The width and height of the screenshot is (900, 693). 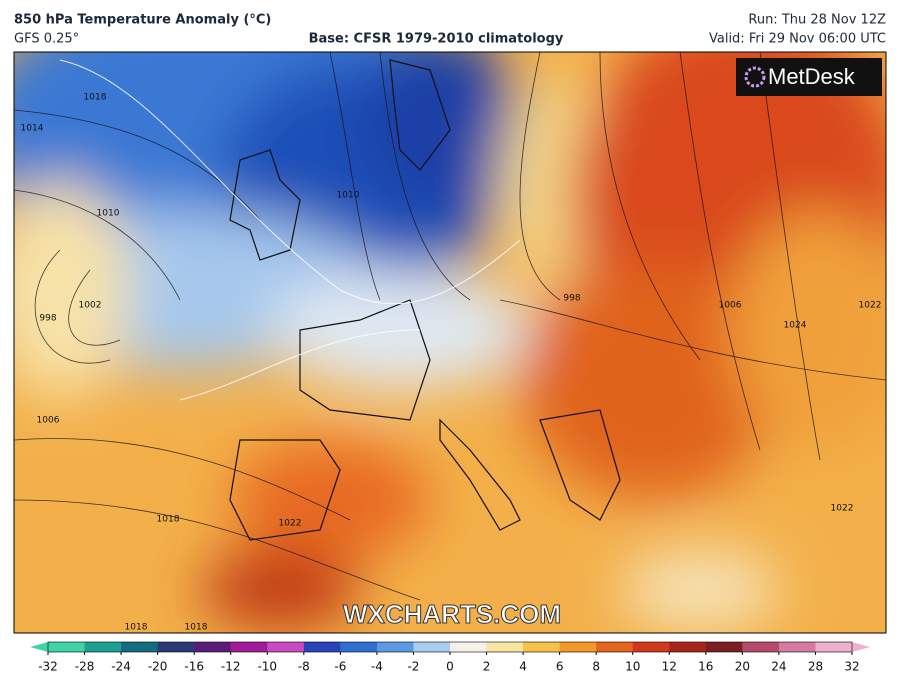 What do you see at coordinates (778, 667) in the screenshot?
I see `colorbar-tick-label: 24` at bounding box center [778, 667].